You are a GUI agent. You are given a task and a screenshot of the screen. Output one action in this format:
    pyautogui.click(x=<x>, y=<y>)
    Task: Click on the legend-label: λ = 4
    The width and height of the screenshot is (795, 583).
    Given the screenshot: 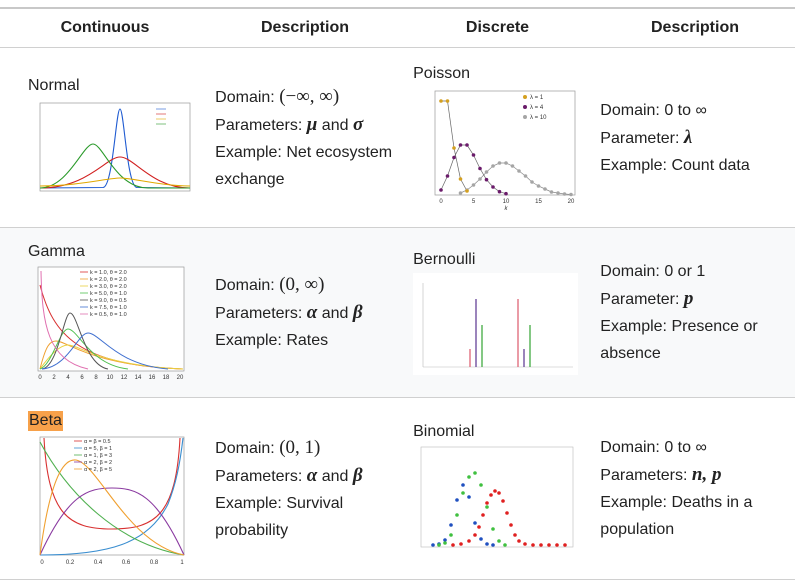 What is the action you would take?
    pyautogui.click(x=537, y=108)
    